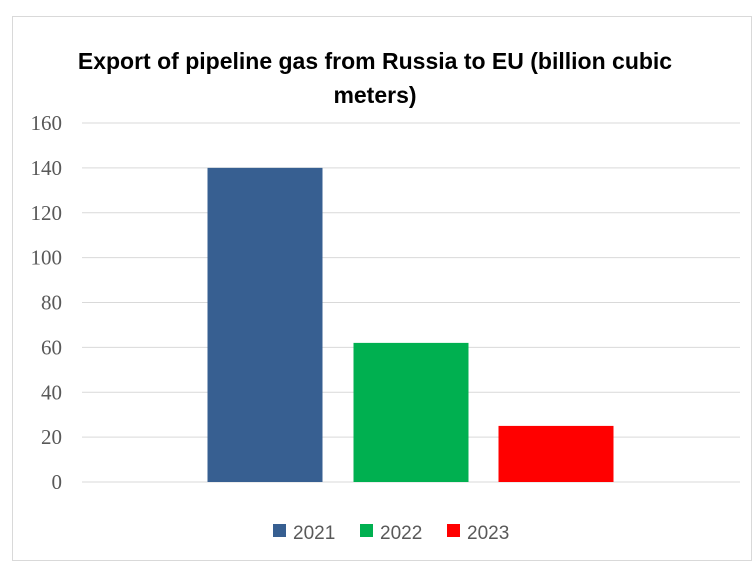 The width and height of the screenshot is (754, 561). What do you see at coordinates (279, 530) in the screenshot?
I see `legend-swatch-2021` at bounding box center [279, 530].